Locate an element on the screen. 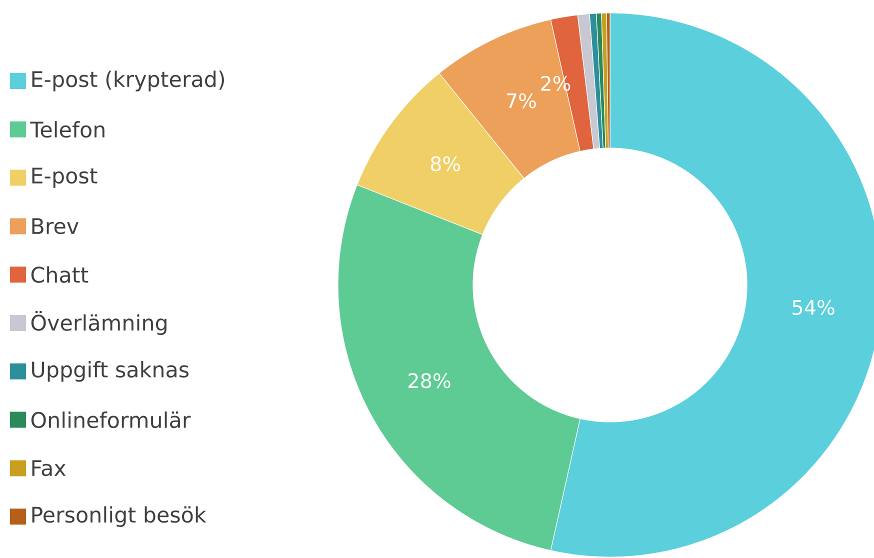 This screenshot has width=874, height=558. data-label: 54% is located at coordinates (813, 307).